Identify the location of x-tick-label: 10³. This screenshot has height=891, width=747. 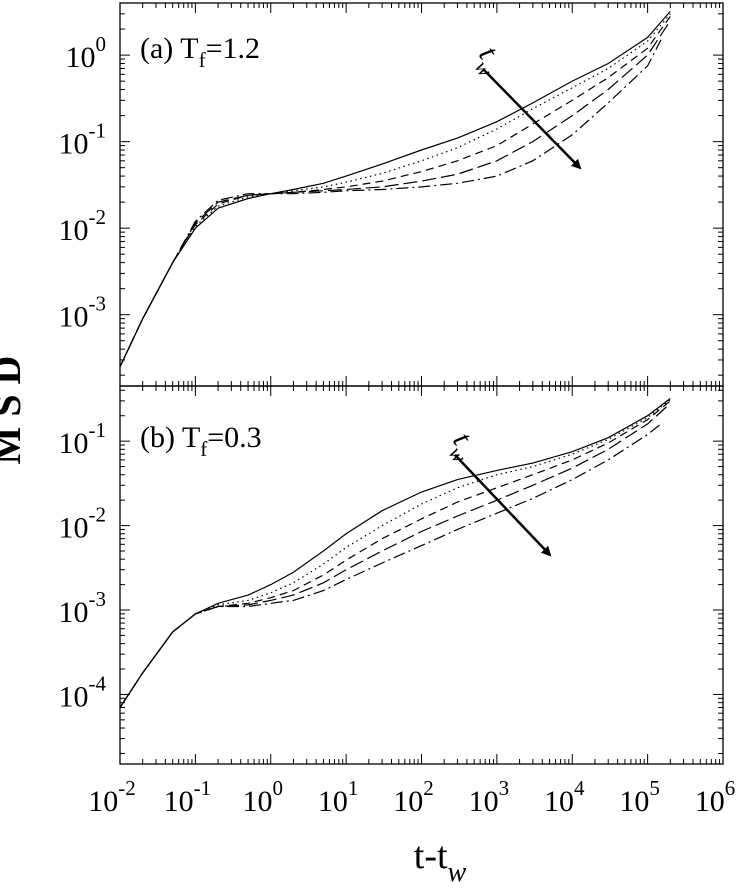
(489, 797).